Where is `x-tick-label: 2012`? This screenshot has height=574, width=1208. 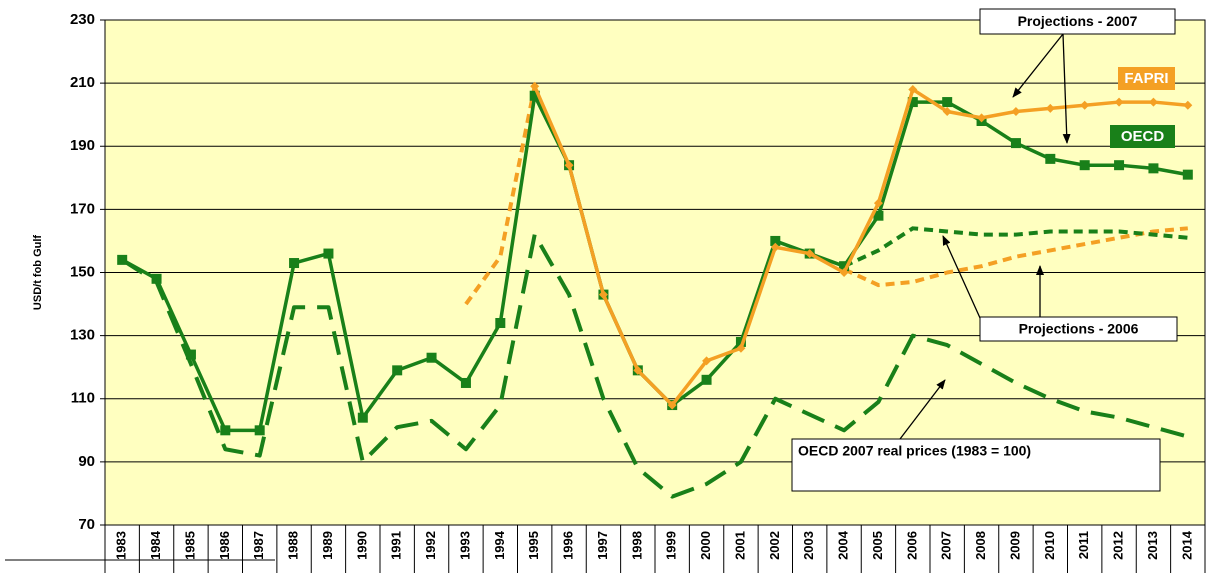
x-tick-label: 2012 is located at coordinates (1118, 545).